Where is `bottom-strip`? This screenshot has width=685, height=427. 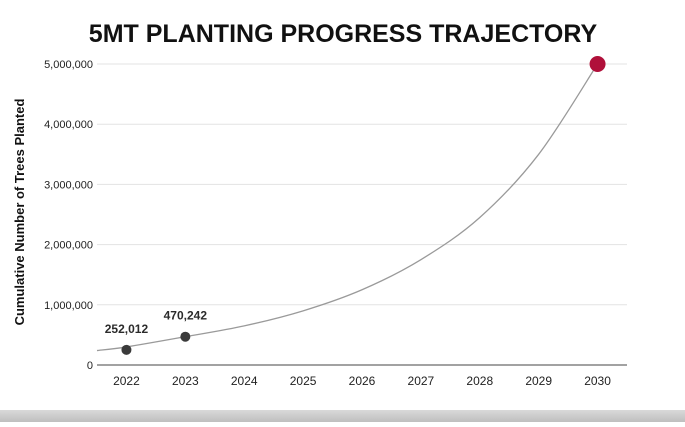 bottom-strip is located at coordinates (342, 416).